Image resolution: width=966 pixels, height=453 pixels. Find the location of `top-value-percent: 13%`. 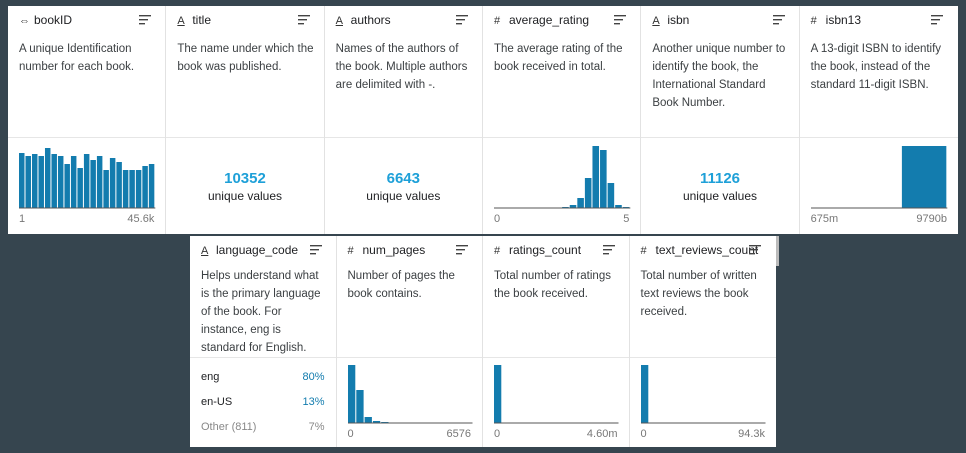

top-value-percent: 13% is located at coordinates (313, 402).